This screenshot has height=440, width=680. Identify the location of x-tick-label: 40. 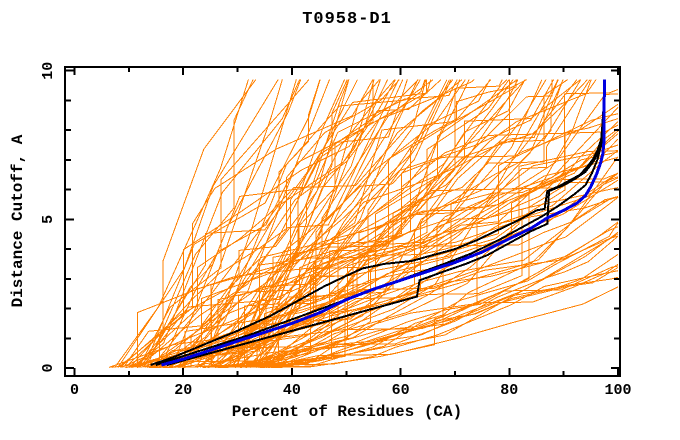
(292, 390).